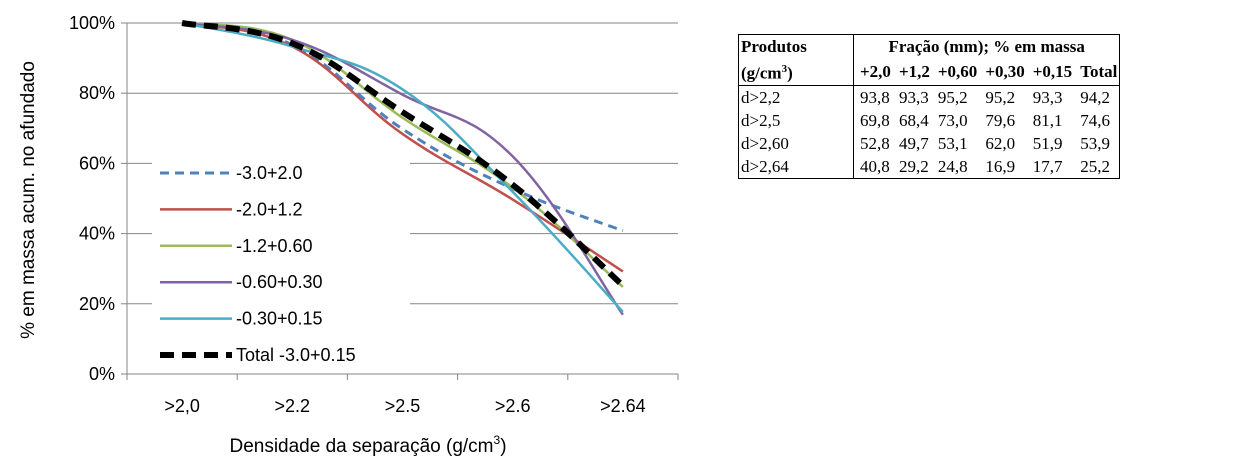 This screenshot has width=1239, height=459. Describe the element at coordinates (872, 97) in the screenshot. I see `table-cell: 93,8` at that location.